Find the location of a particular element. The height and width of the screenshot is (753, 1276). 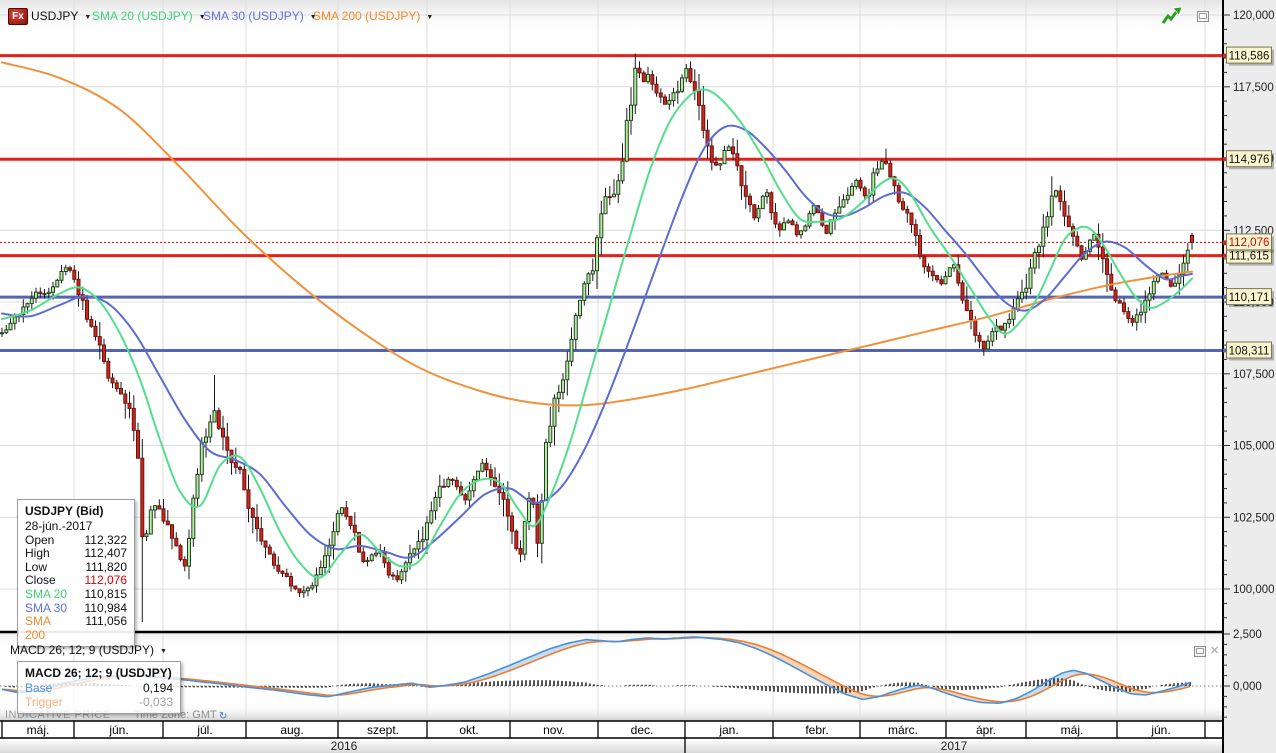

price-level-text: 118,586 is located at coordinates (1249, 56).